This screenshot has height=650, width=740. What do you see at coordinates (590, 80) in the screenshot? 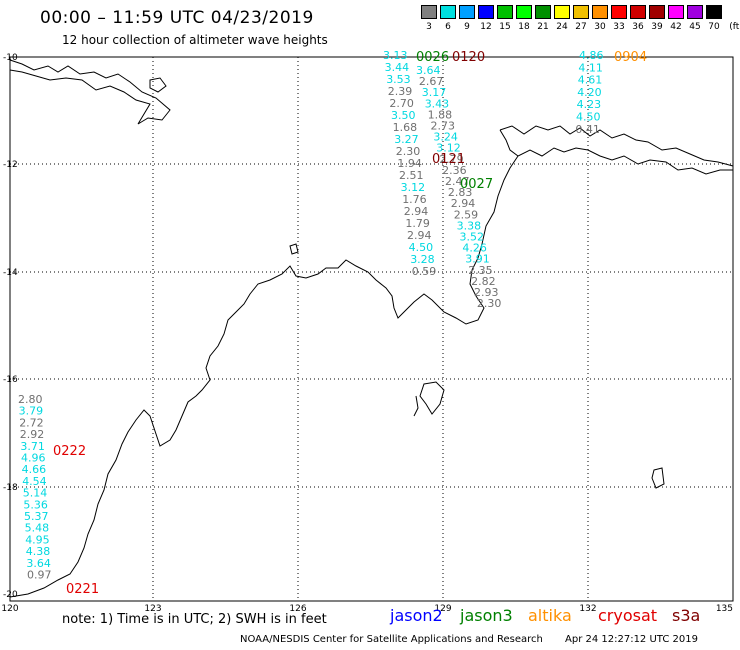
I see `wave-height-value: 4.61` at bounding box center [590, 80].